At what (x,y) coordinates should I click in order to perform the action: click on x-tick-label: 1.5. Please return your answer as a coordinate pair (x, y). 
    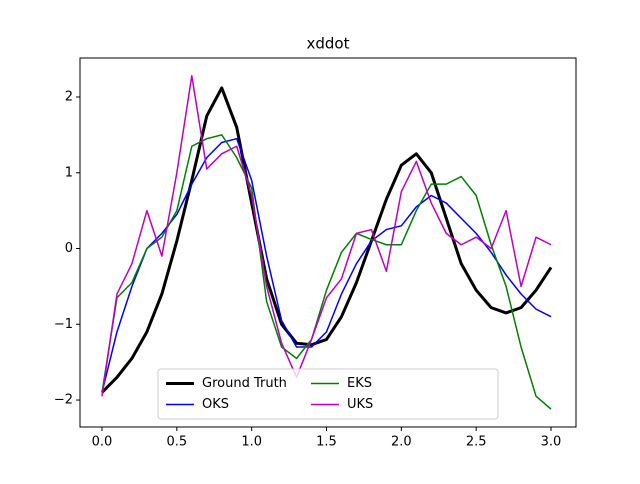
    Looking at the image, I should click on (326, 442).